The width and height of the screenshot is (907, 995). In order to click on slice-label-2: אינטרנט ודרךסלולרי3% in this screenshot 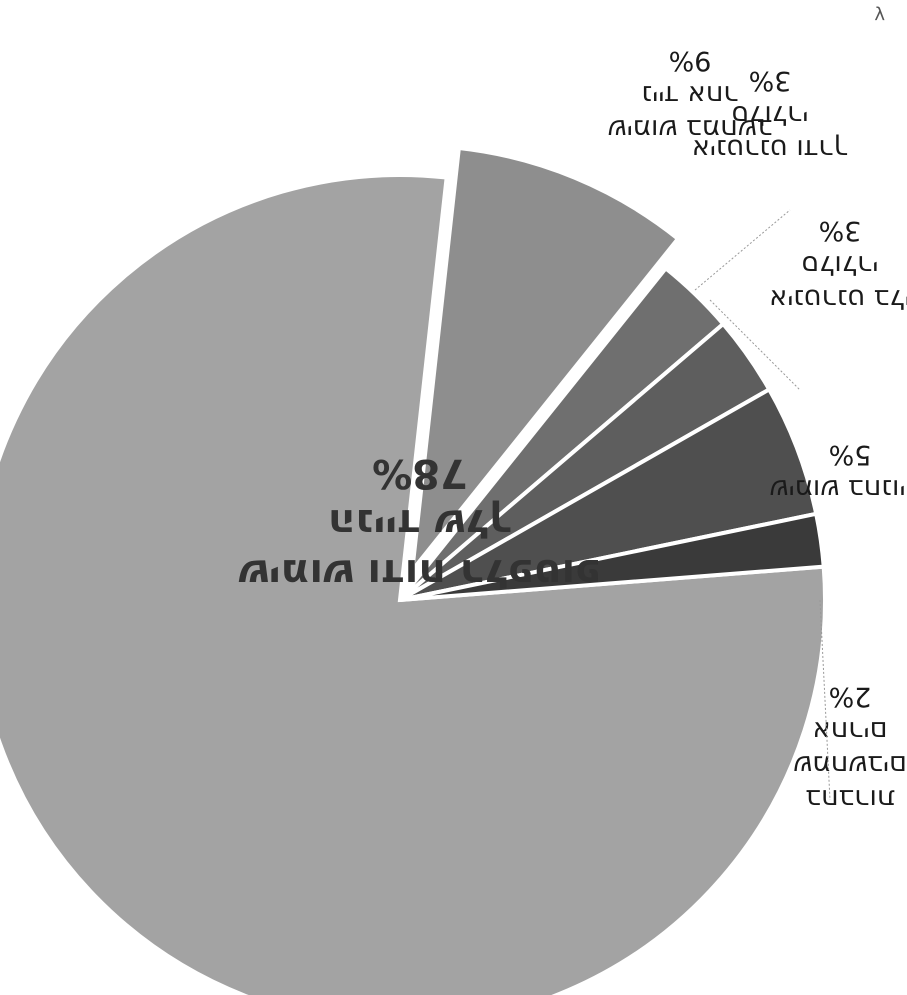, I will do `click(770, 114)`.